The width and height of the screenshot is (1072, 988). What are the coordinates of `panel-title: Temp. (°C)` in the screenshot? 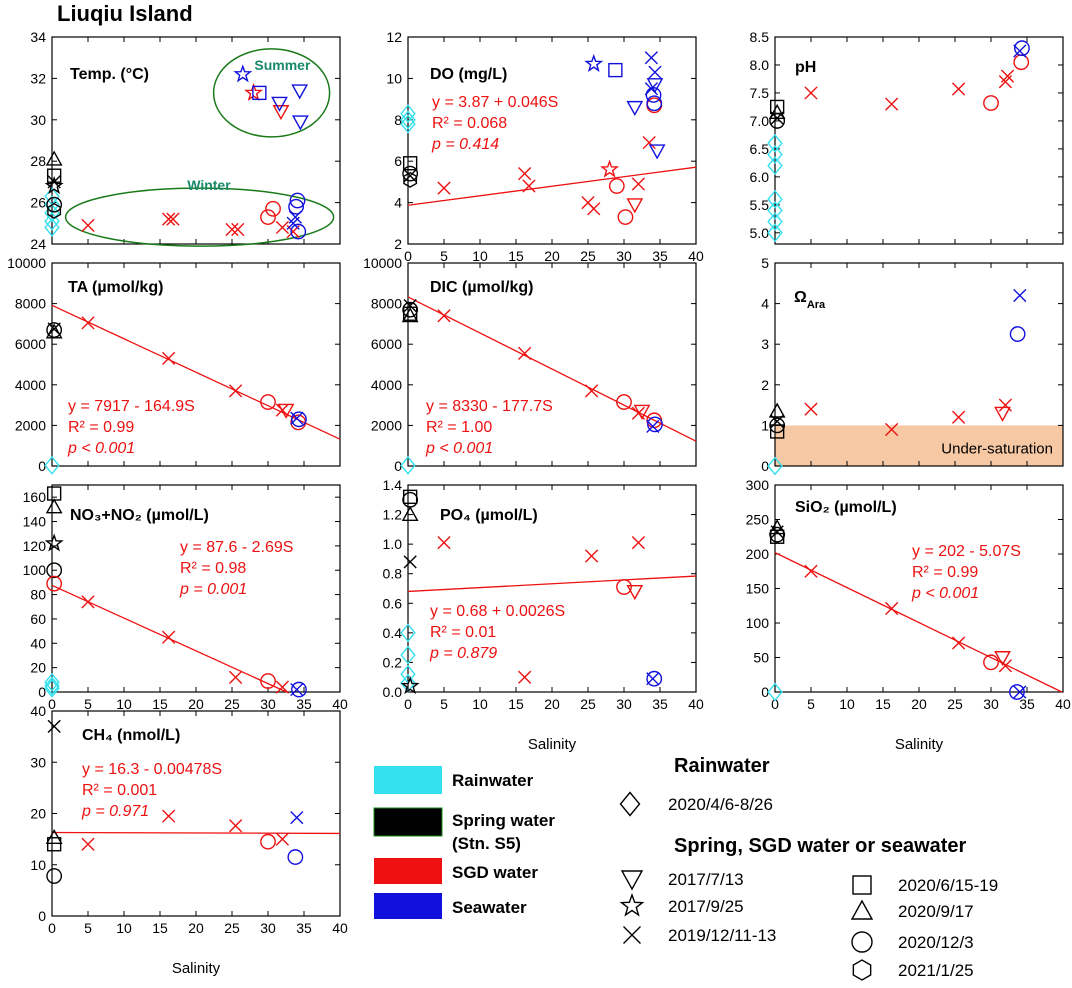 It's located at (109, 74).